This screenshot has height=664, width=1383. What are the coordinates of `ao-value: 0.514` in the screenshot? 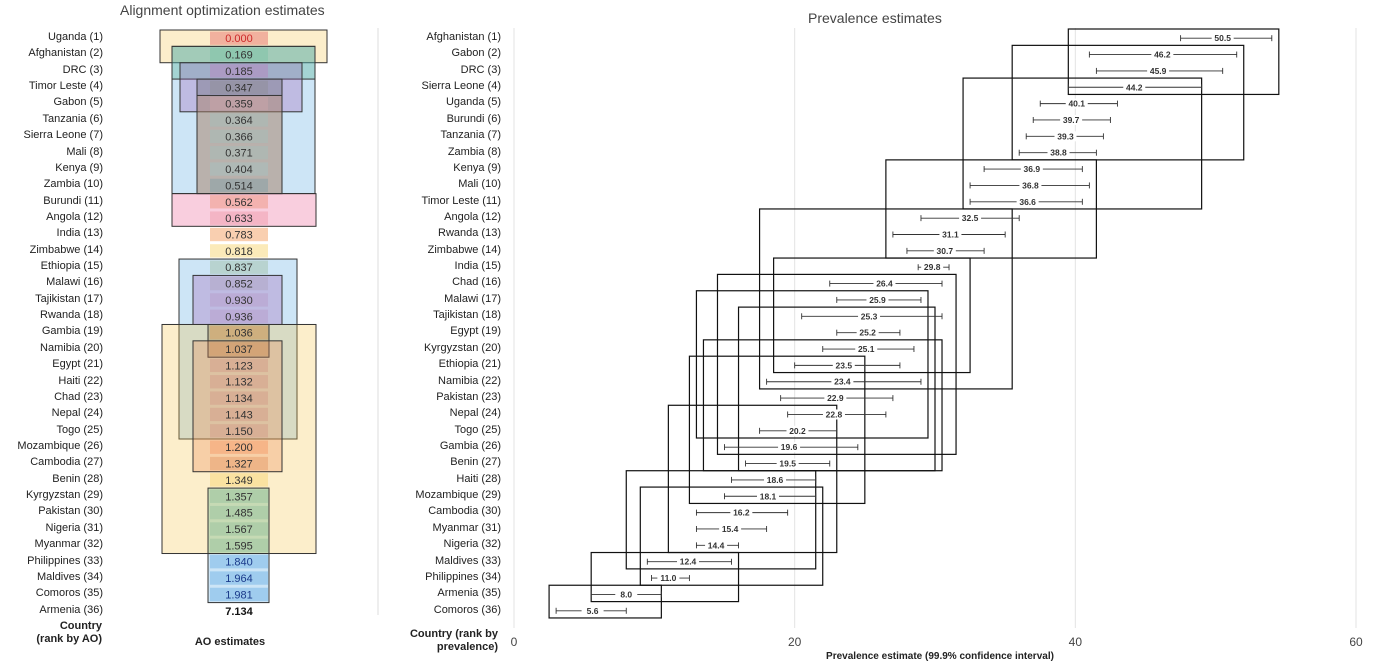 It's located at (239, 186).